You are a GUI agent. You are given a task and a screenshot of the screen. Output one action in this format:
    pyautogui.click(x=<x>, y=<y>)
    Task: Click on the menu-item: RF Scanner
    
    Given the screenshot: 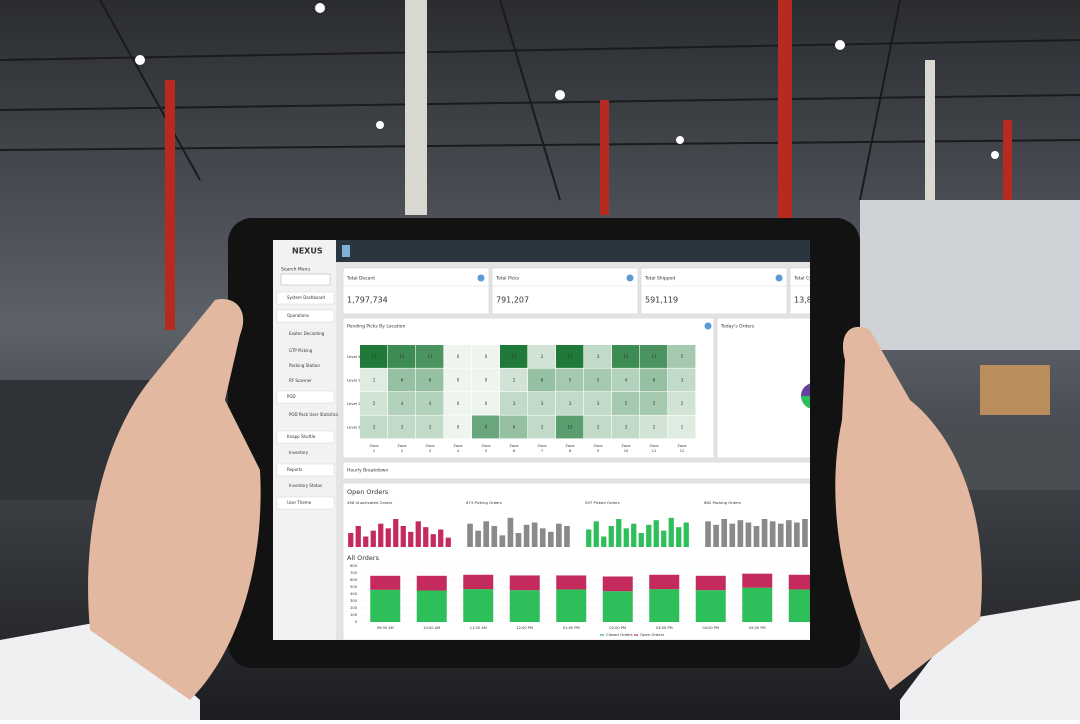 What is the action you would take?
    pyautogui.click(x=300, y=380)
    